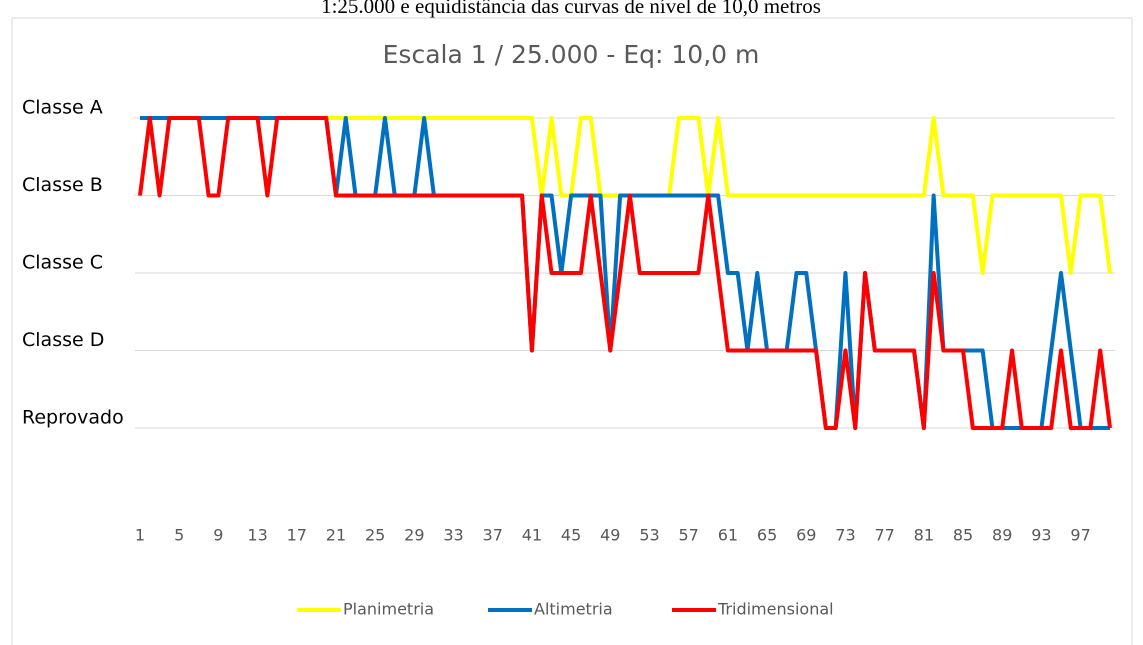  Describe the element at coordinates (375, 535) in the screenshot. I see `x-tick-label: 25` at that location.